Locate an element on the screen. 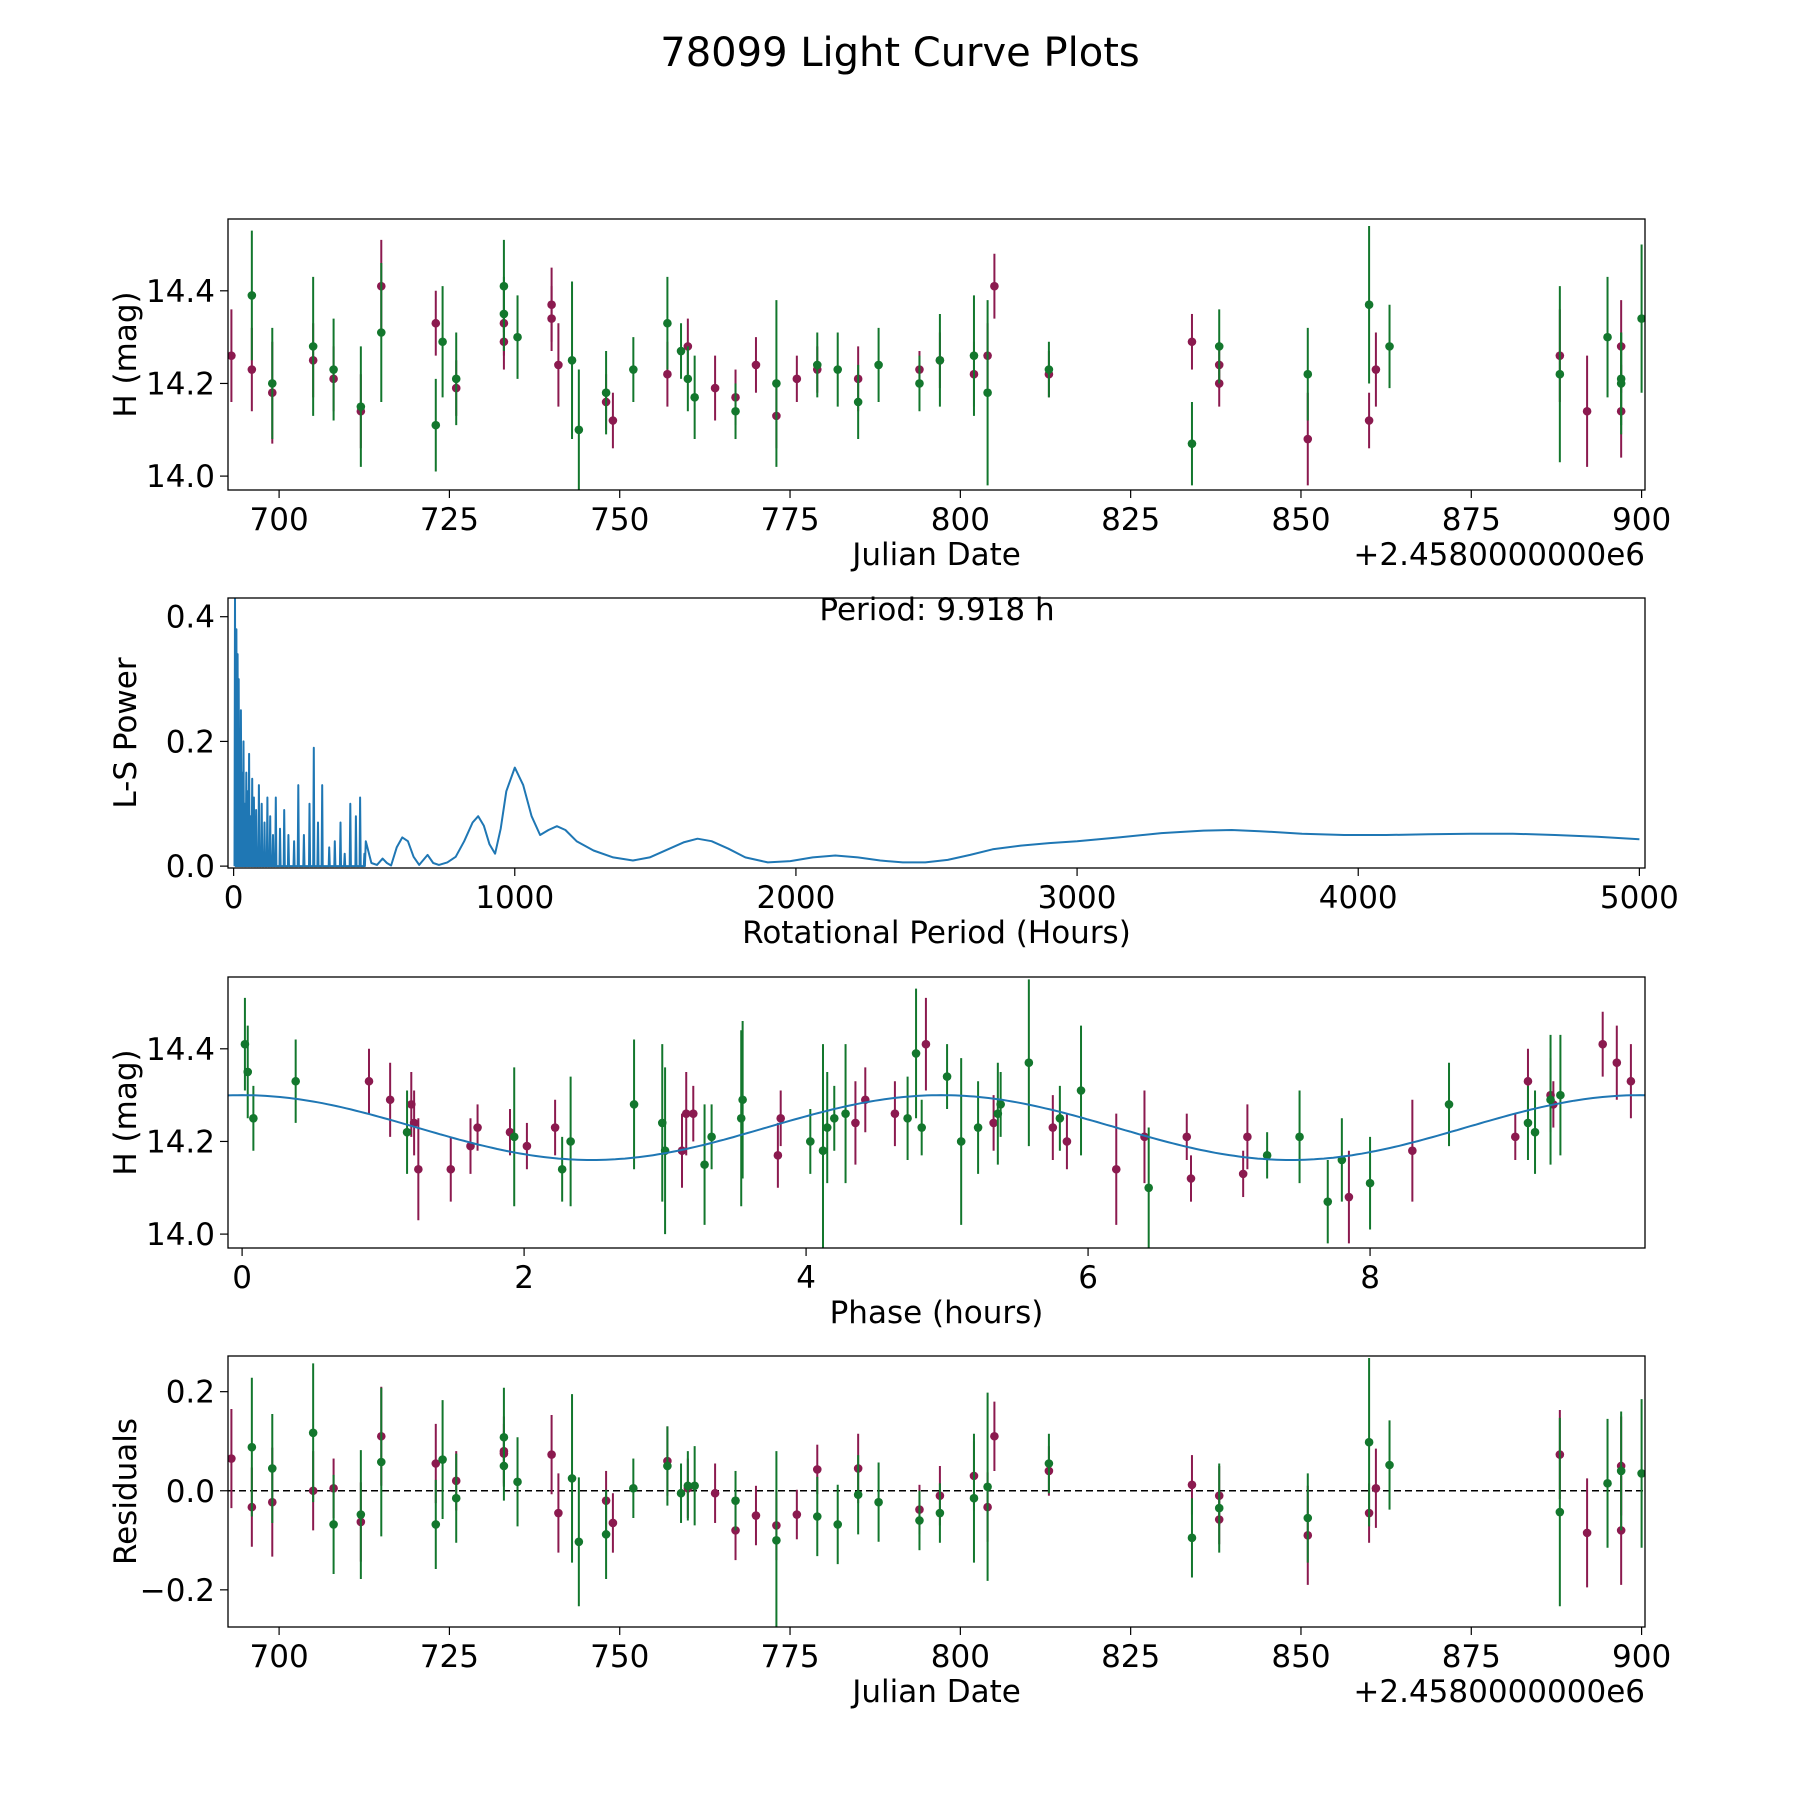  x-axis-label: Rotational Period (Hours) is located at coordinates (936, 933).